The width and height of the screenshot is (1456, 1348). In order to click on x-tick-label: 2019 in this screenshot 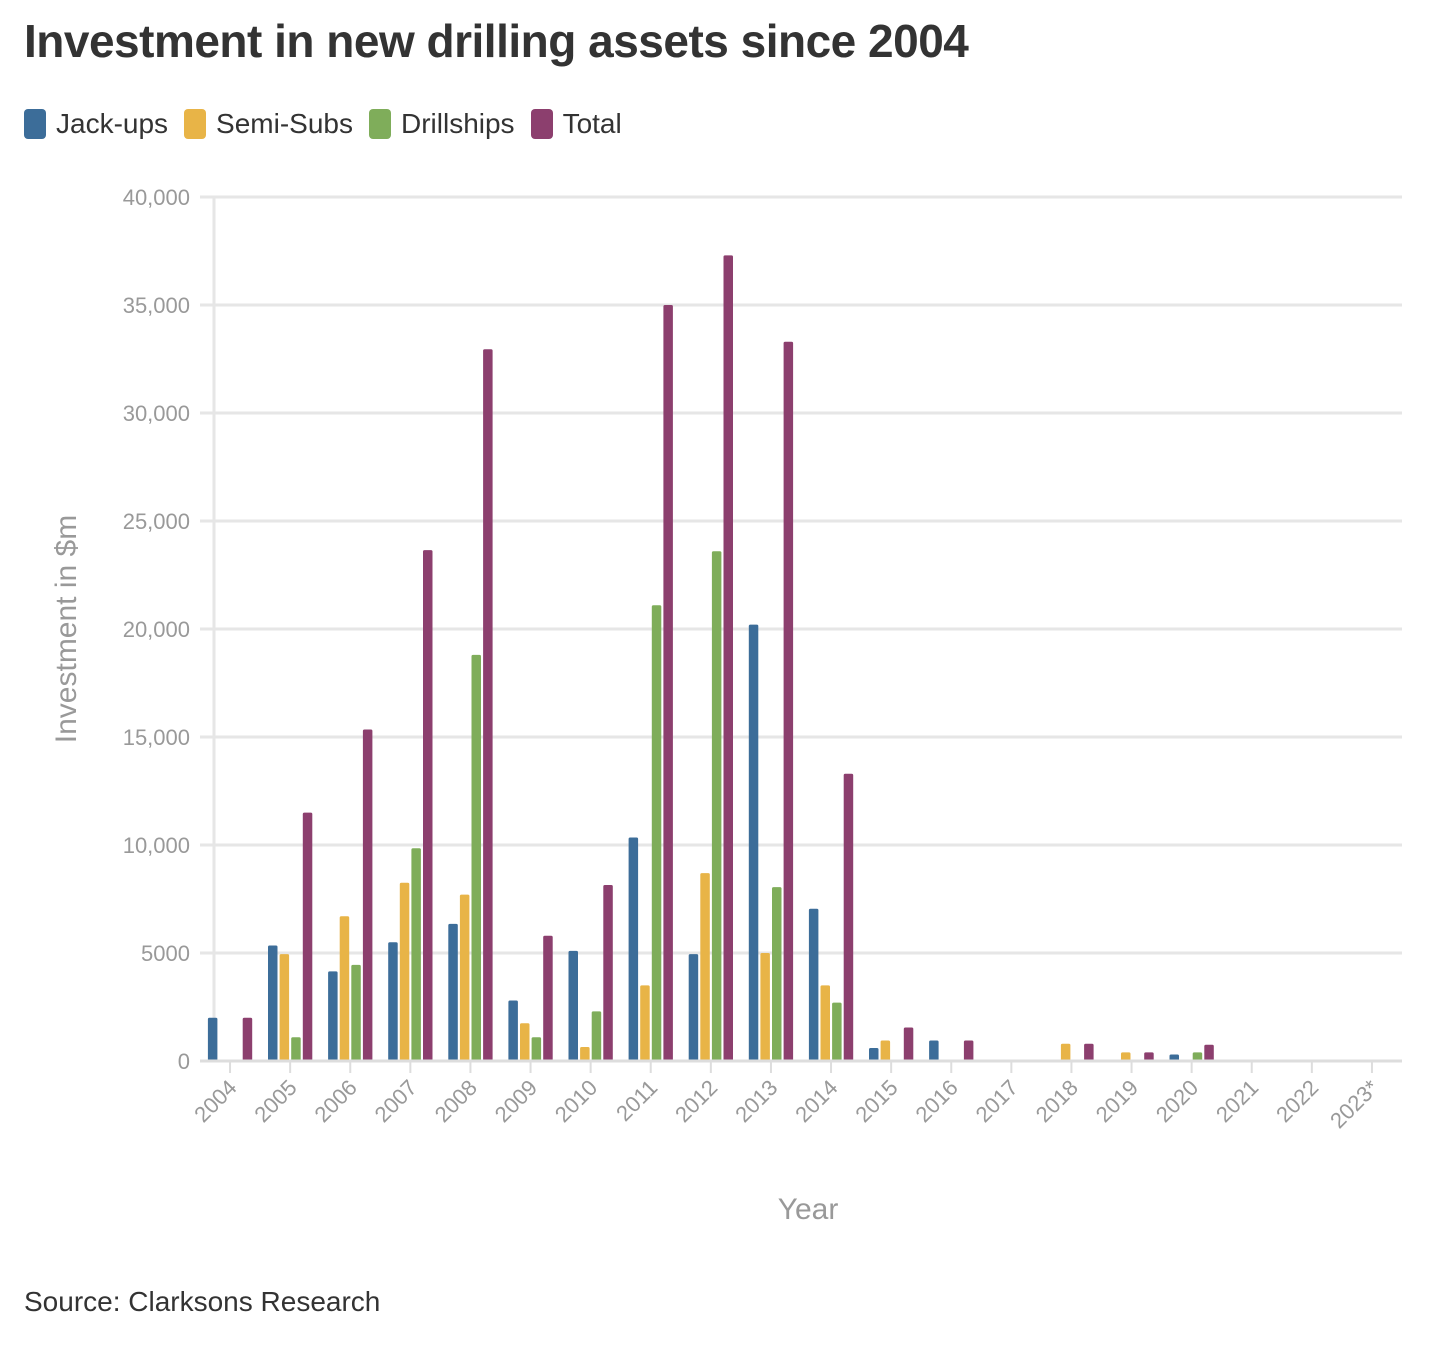, I will do `click(1117, 1101)`.